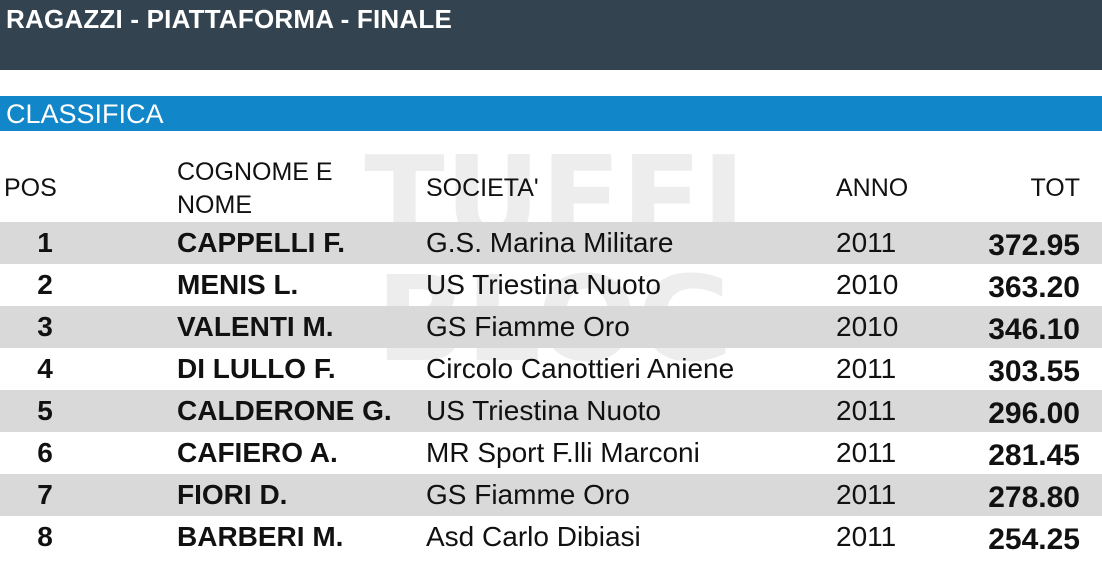 The image size is (1102, 564). Describe the element at coordinates (45, 452) in the screenshot. I see `row-position: 6` at that location.